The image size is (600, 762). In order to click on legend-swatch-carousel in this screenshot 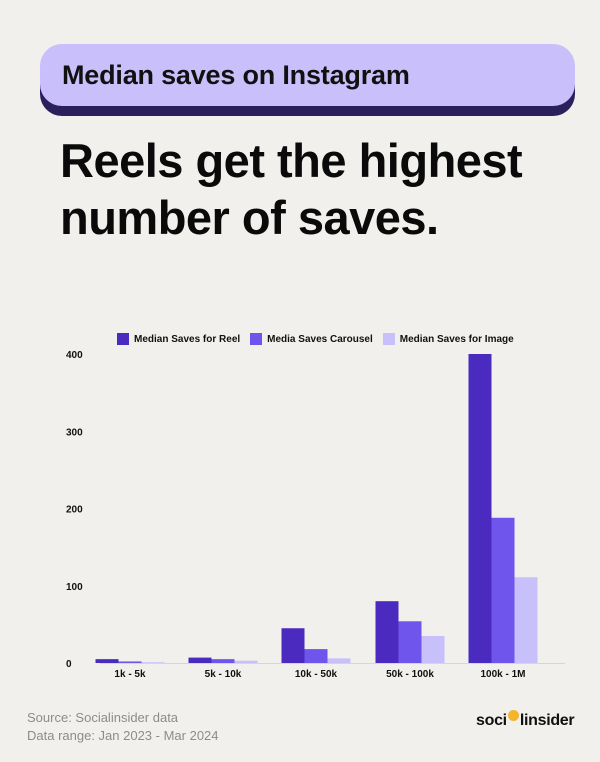, I will do `click(256, 339)`.